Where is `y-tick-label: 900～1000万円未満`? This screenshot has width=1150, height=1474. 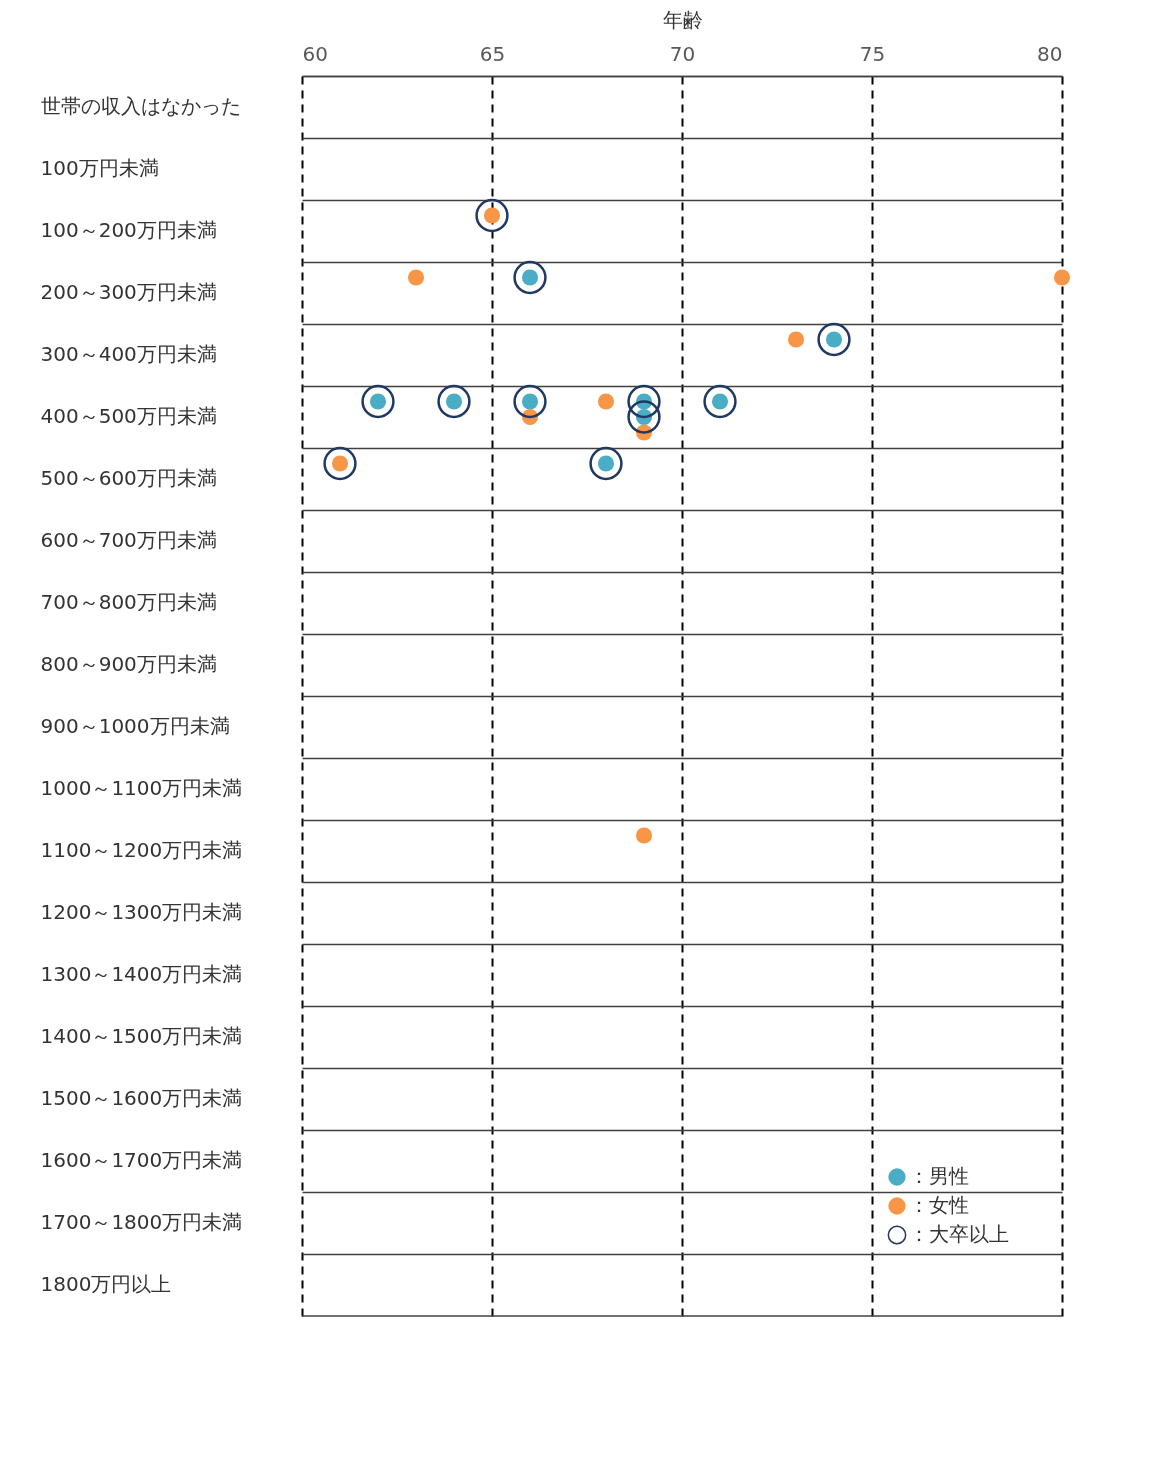 y-tick-label: 900～1000万円未満 is located at coordinates (135, 726).